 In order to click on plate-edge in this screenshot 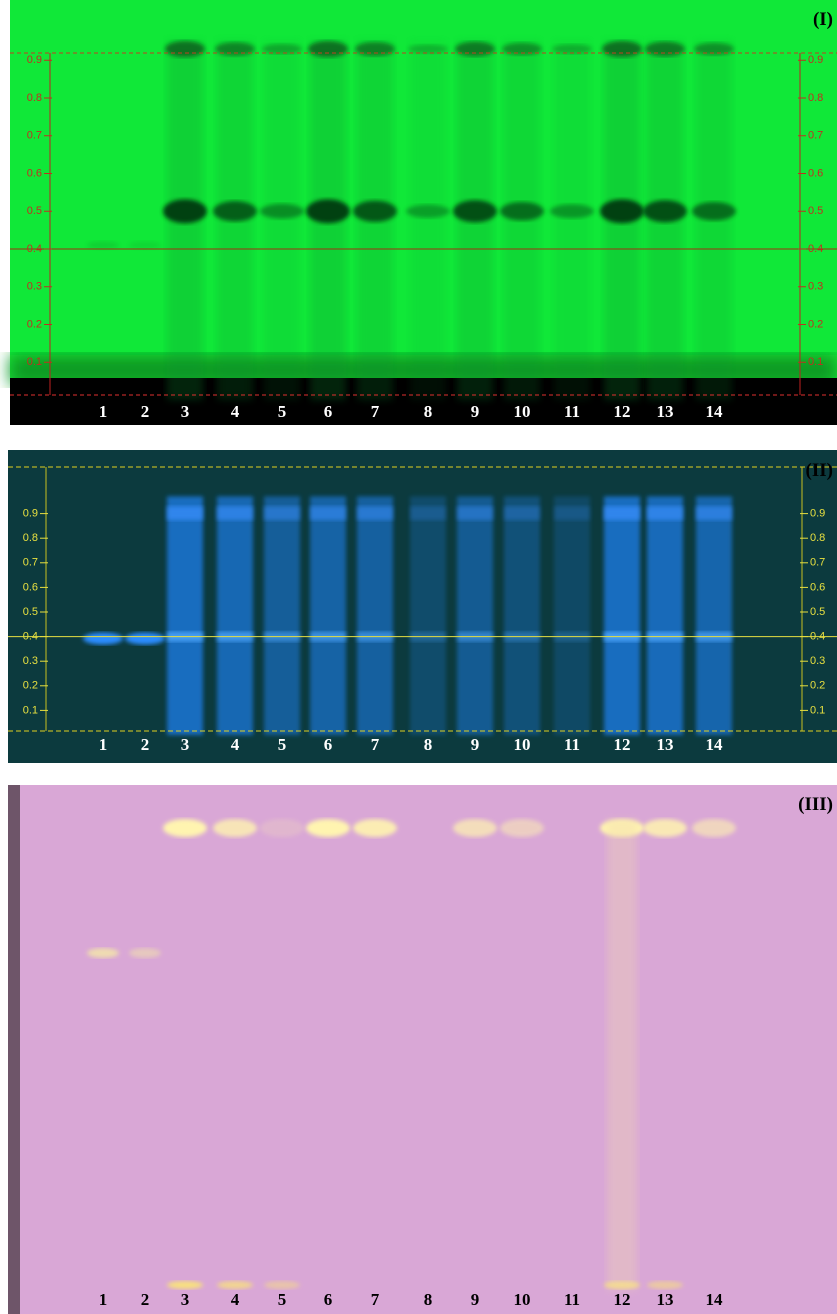, I will do `click(14, 1049)`.